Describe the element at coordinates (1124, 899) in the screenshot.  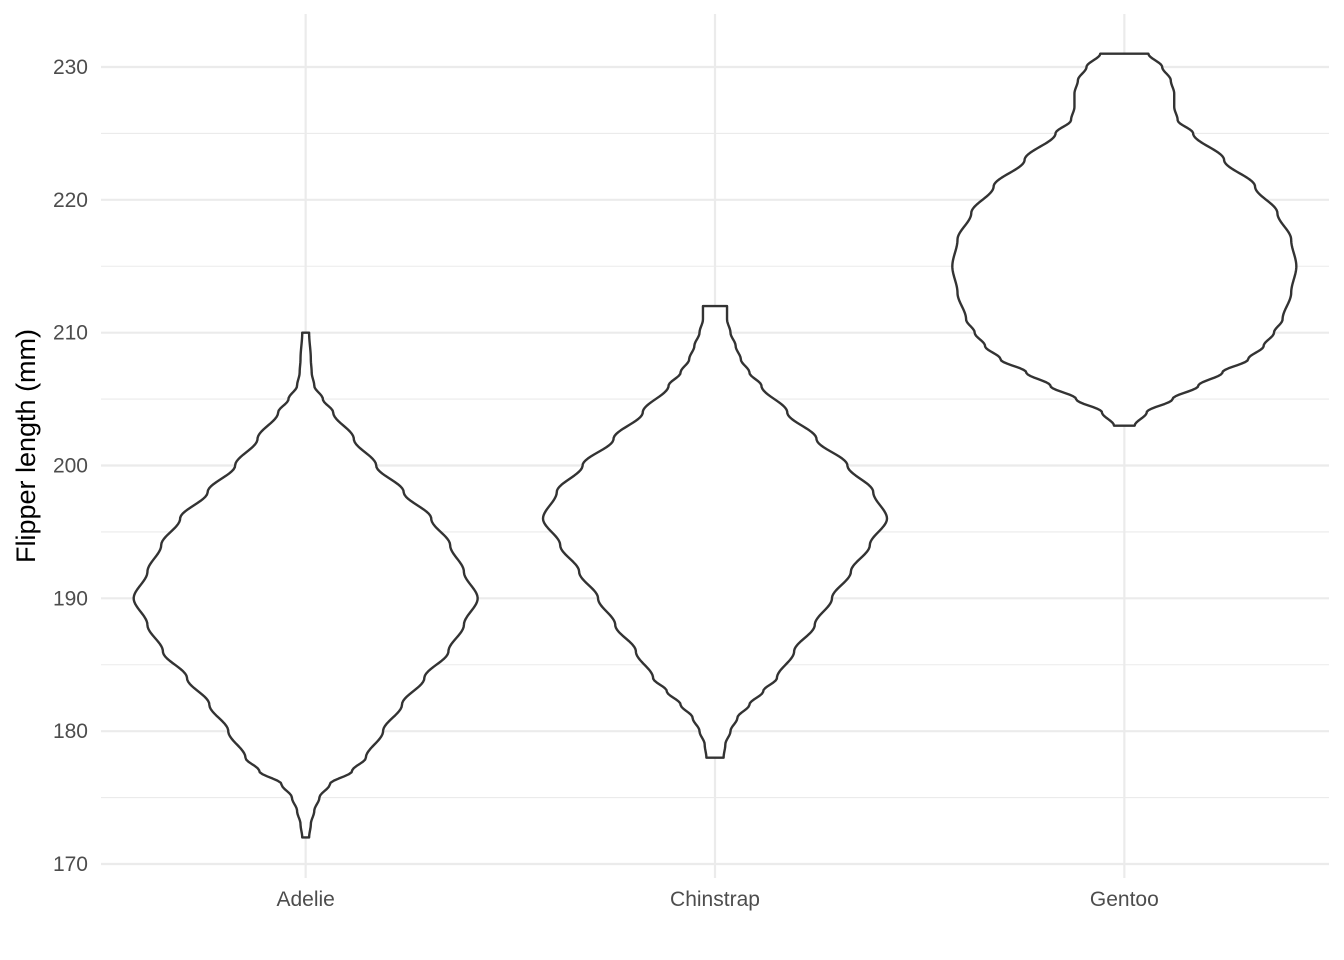
I see `x-tick-label: Gentoo` at that location.